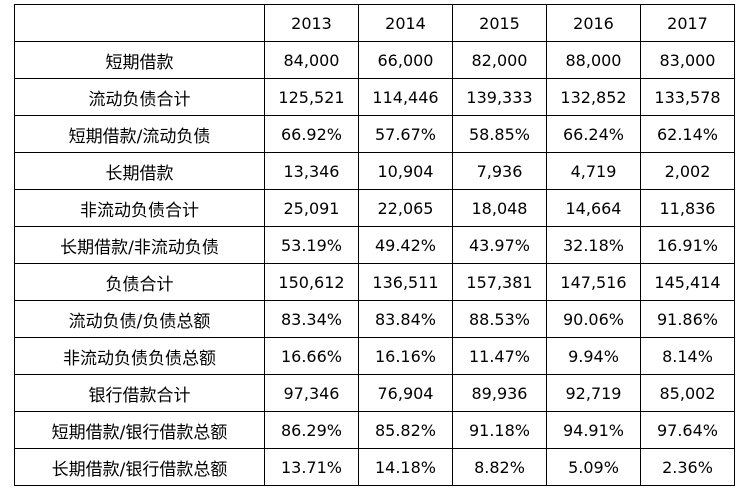  Describe the element at coordinates (311, 393) in the screenshot. I see `table-cell: 97,346` at that location.